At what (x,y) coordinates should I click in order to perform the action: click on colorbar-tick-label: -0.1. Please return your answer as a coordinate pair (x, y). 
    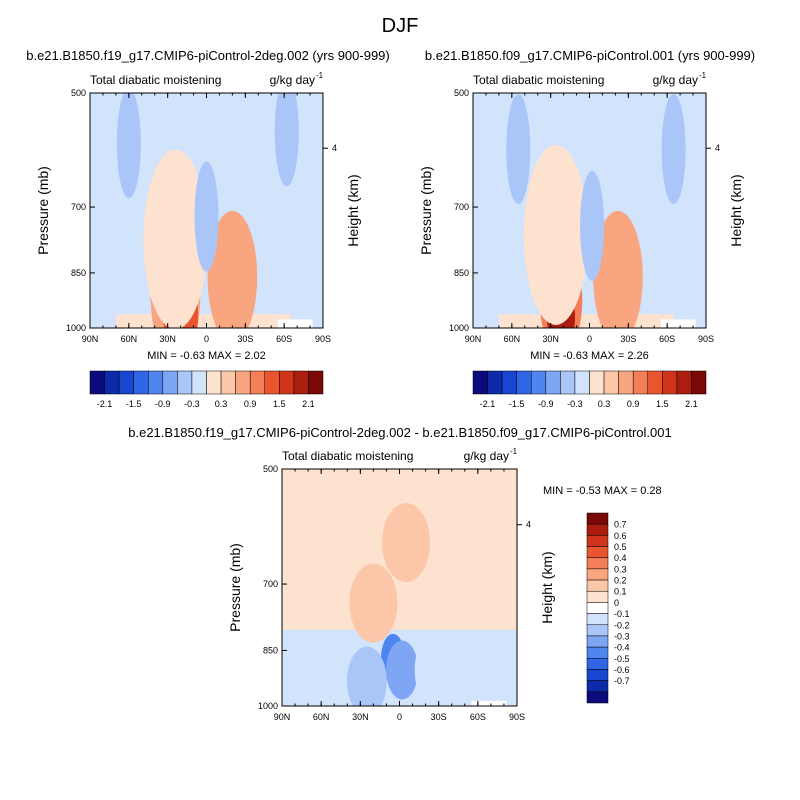
    Looking at the image, I should click on (622, 614).